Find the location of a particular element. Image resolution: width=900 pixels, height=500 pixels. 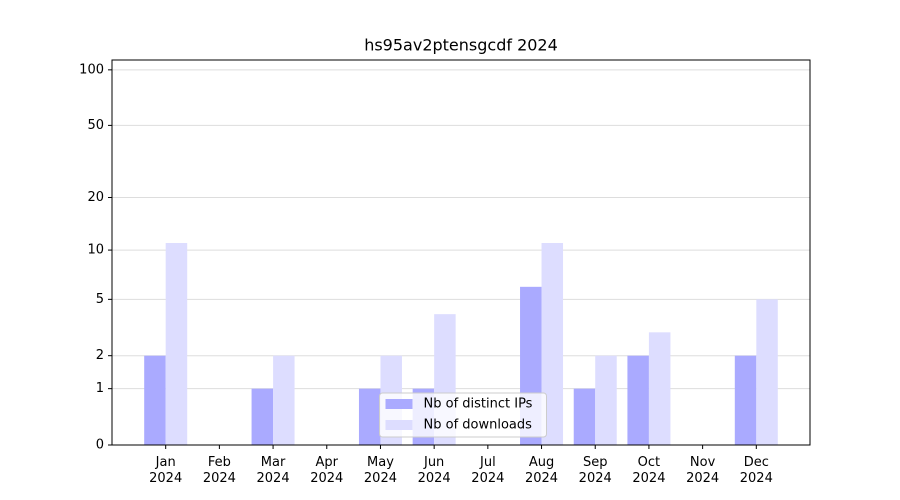

x-tick-label: Feb 2024 is located at coordinates (219, 470).